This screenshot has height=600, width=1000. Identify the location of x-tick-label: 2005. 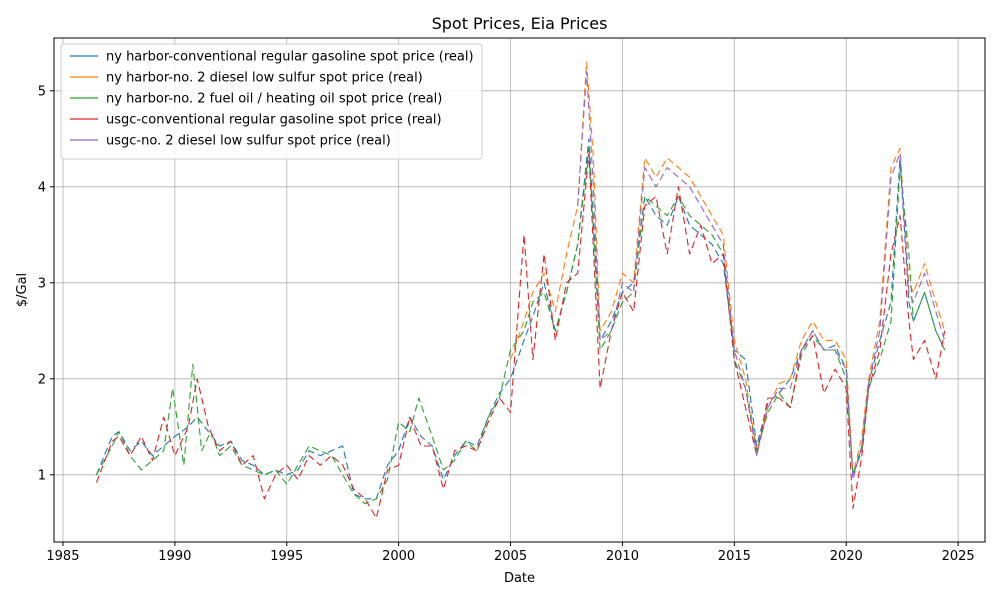
(510, 556).